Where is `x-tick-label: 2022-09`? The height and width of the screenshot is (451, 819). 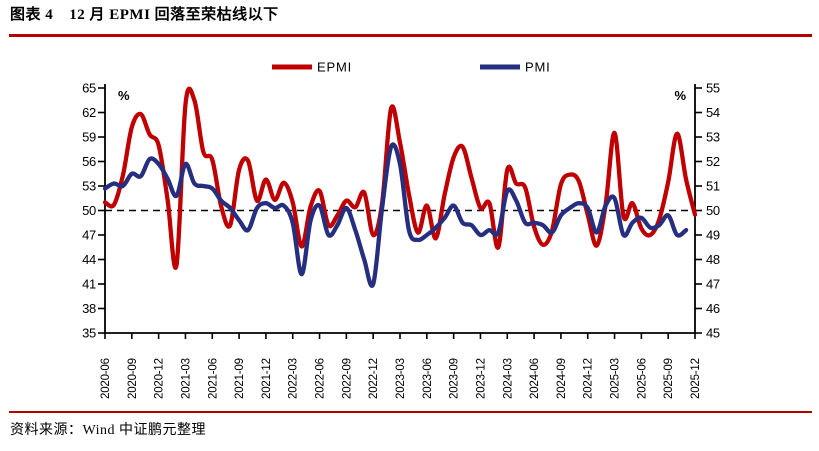
x-tick-label: 2022-09 is located at coordinates (347, 378).